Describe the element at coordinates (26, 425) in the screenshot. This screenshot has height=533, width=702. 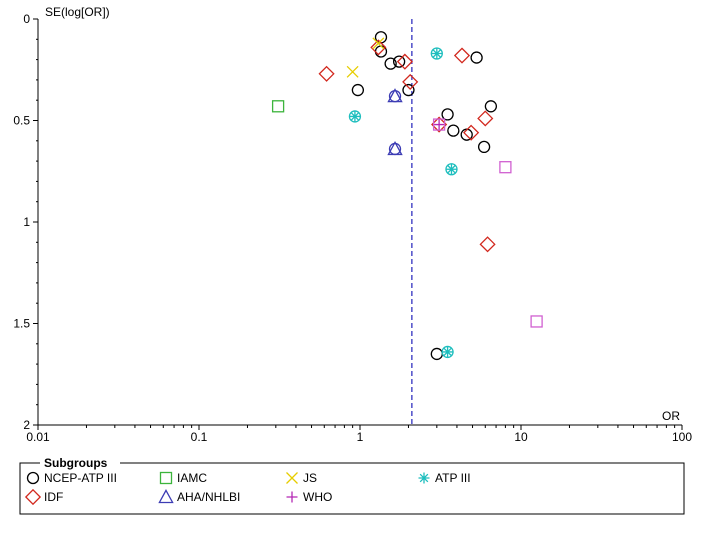
I see `y-tick-label: 2` at that location.